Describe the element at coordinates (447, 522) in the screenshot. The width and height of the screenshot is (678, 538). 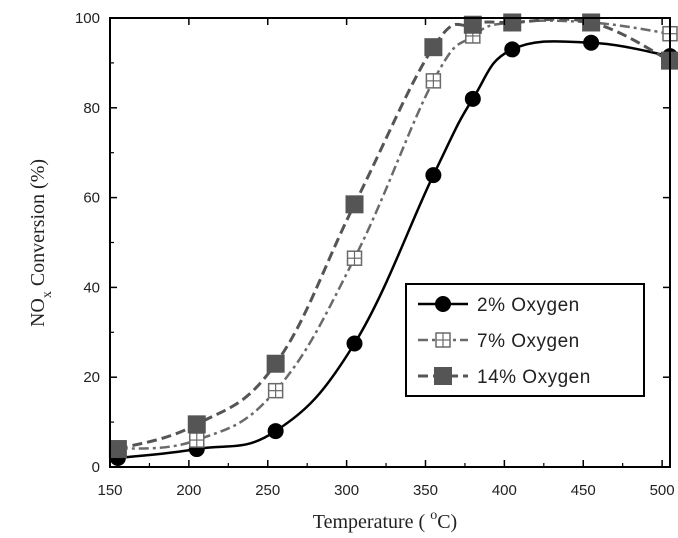
I see `x-axis-title-end: C)` at that location.